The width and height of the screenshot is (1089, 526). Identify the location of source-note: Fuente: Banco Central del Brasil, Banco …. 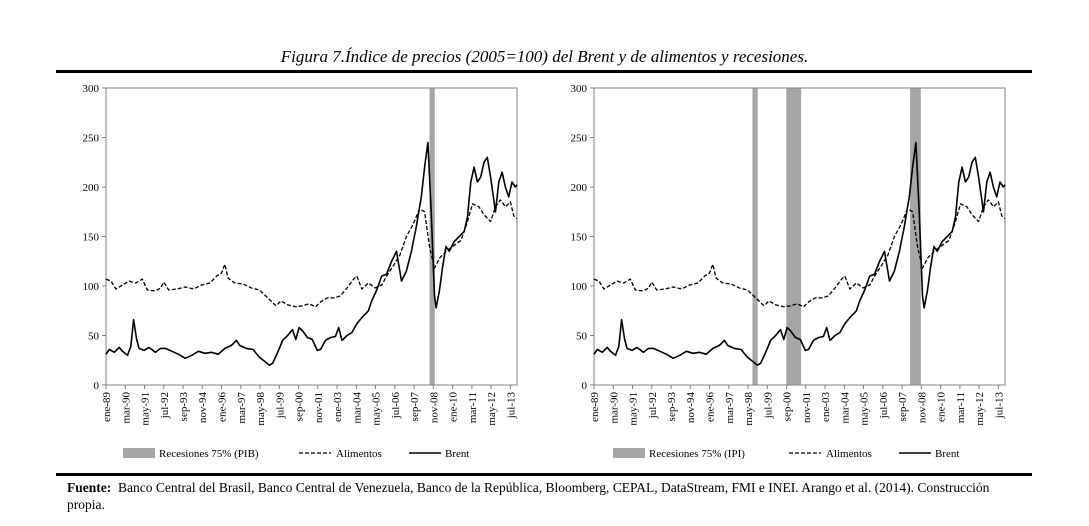
(547, 496).